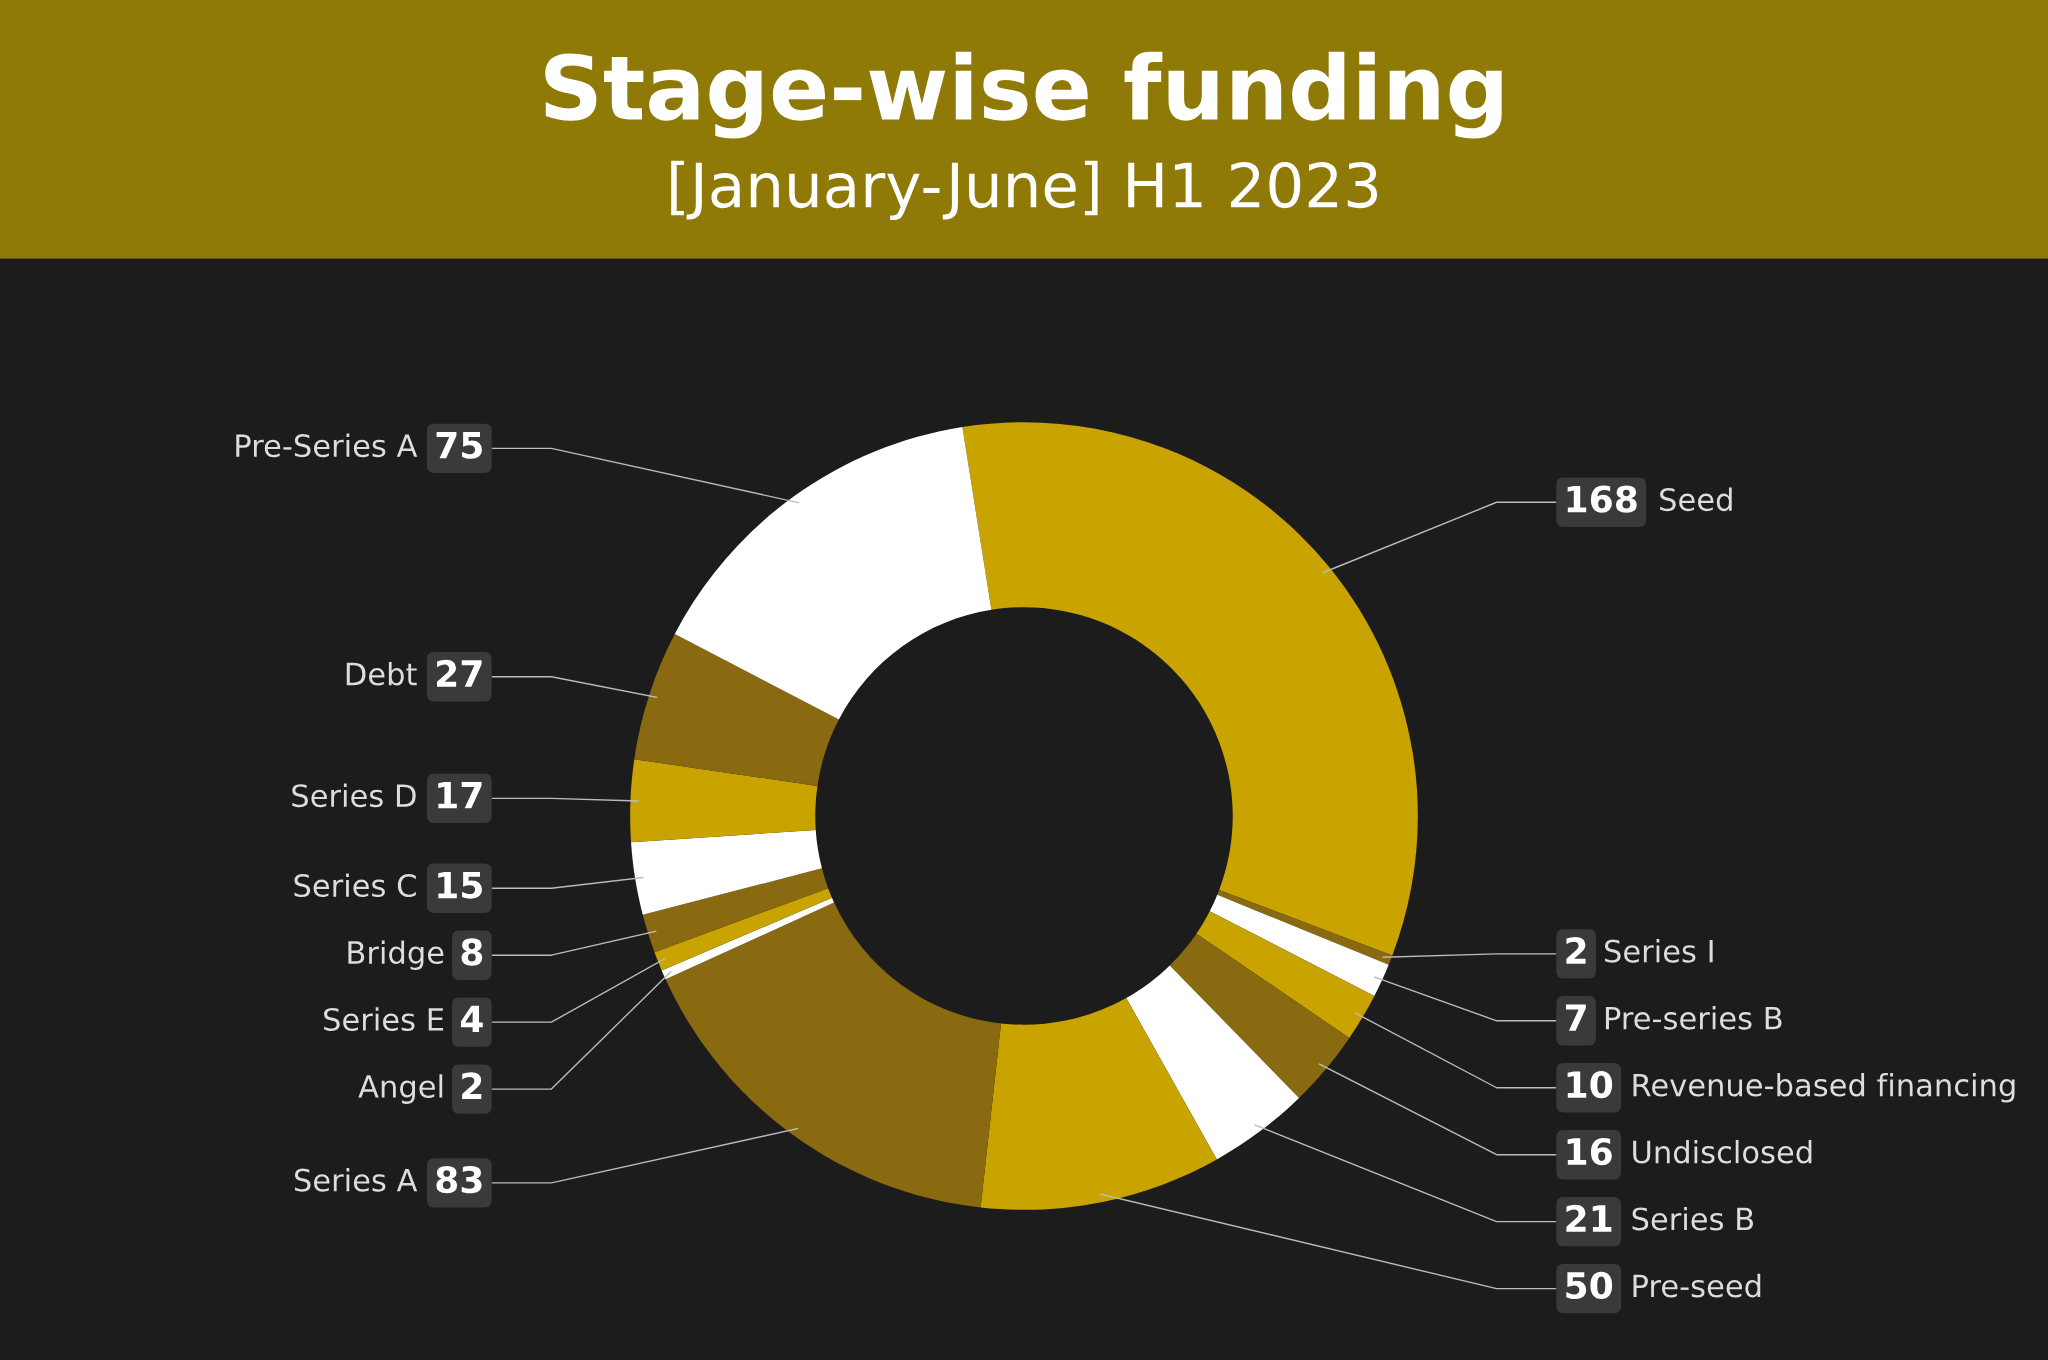  I want to click on data-label: 15, so click(460, 885).